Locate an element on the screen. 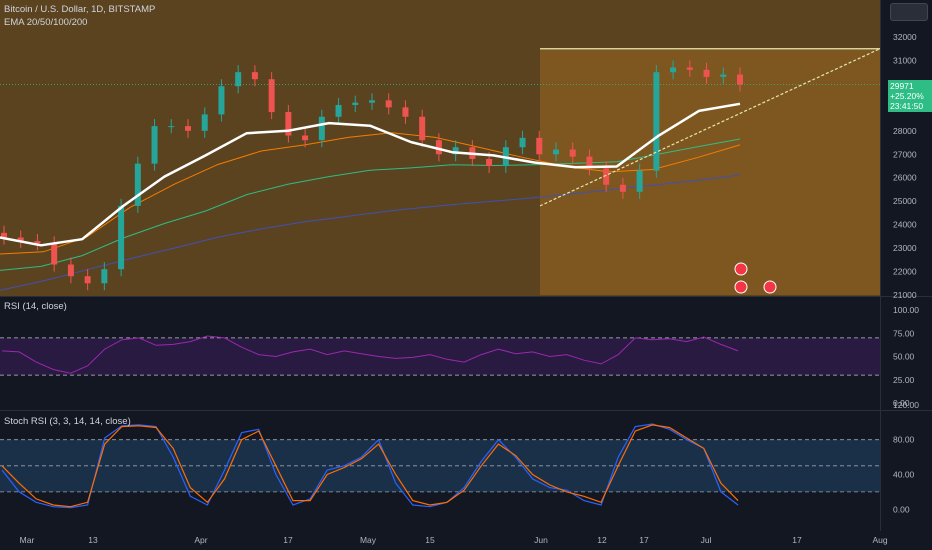 This screenshot has height=550, width=932. support-trendline is located at coordinates (710, 127).